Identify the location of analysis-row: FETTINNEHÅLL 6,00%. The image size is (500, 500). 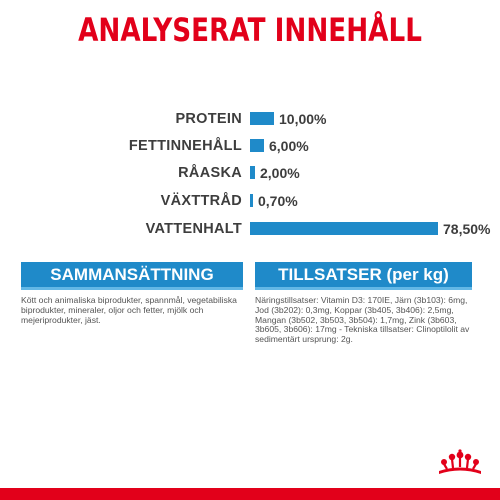
(250, 146).